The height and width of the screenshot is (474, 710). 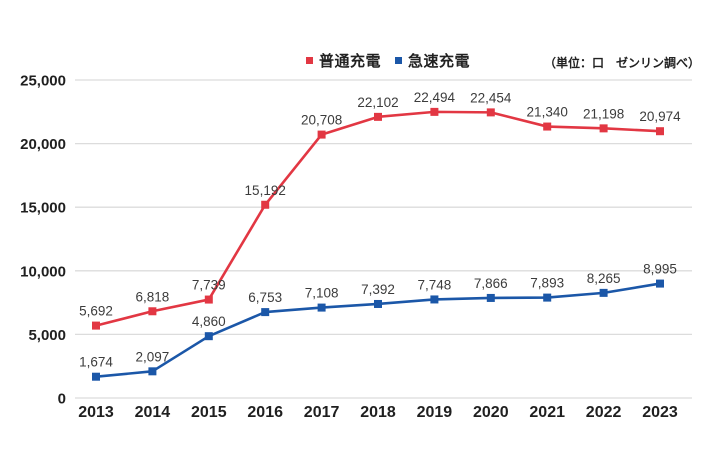 What do you see at coordinates (660, 269) in the screenshot?
I see `data-value-label: 8,995` at bounding box center [660, 269].